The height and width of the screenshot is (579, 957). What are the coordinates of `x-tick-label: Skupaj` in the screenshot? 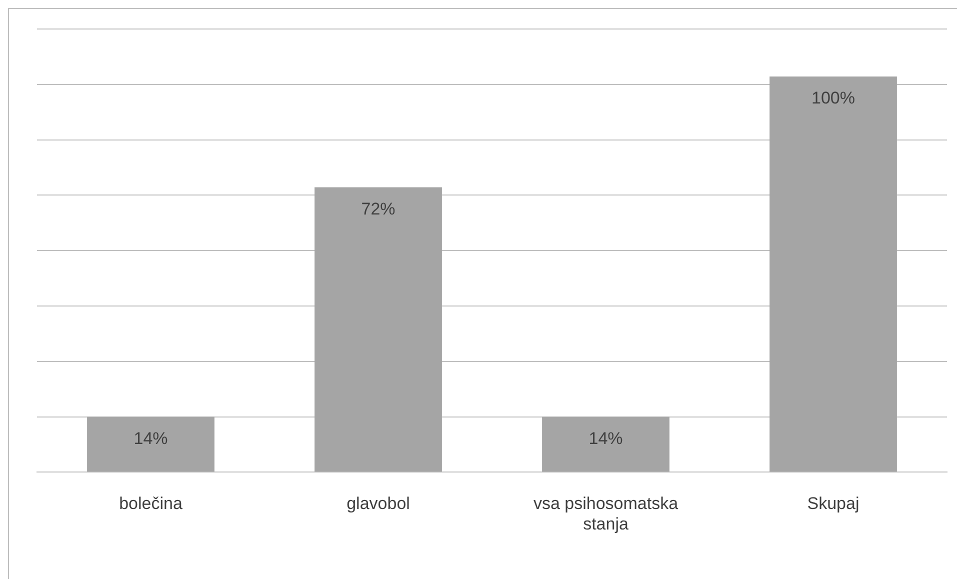 It's located at (833, 504).